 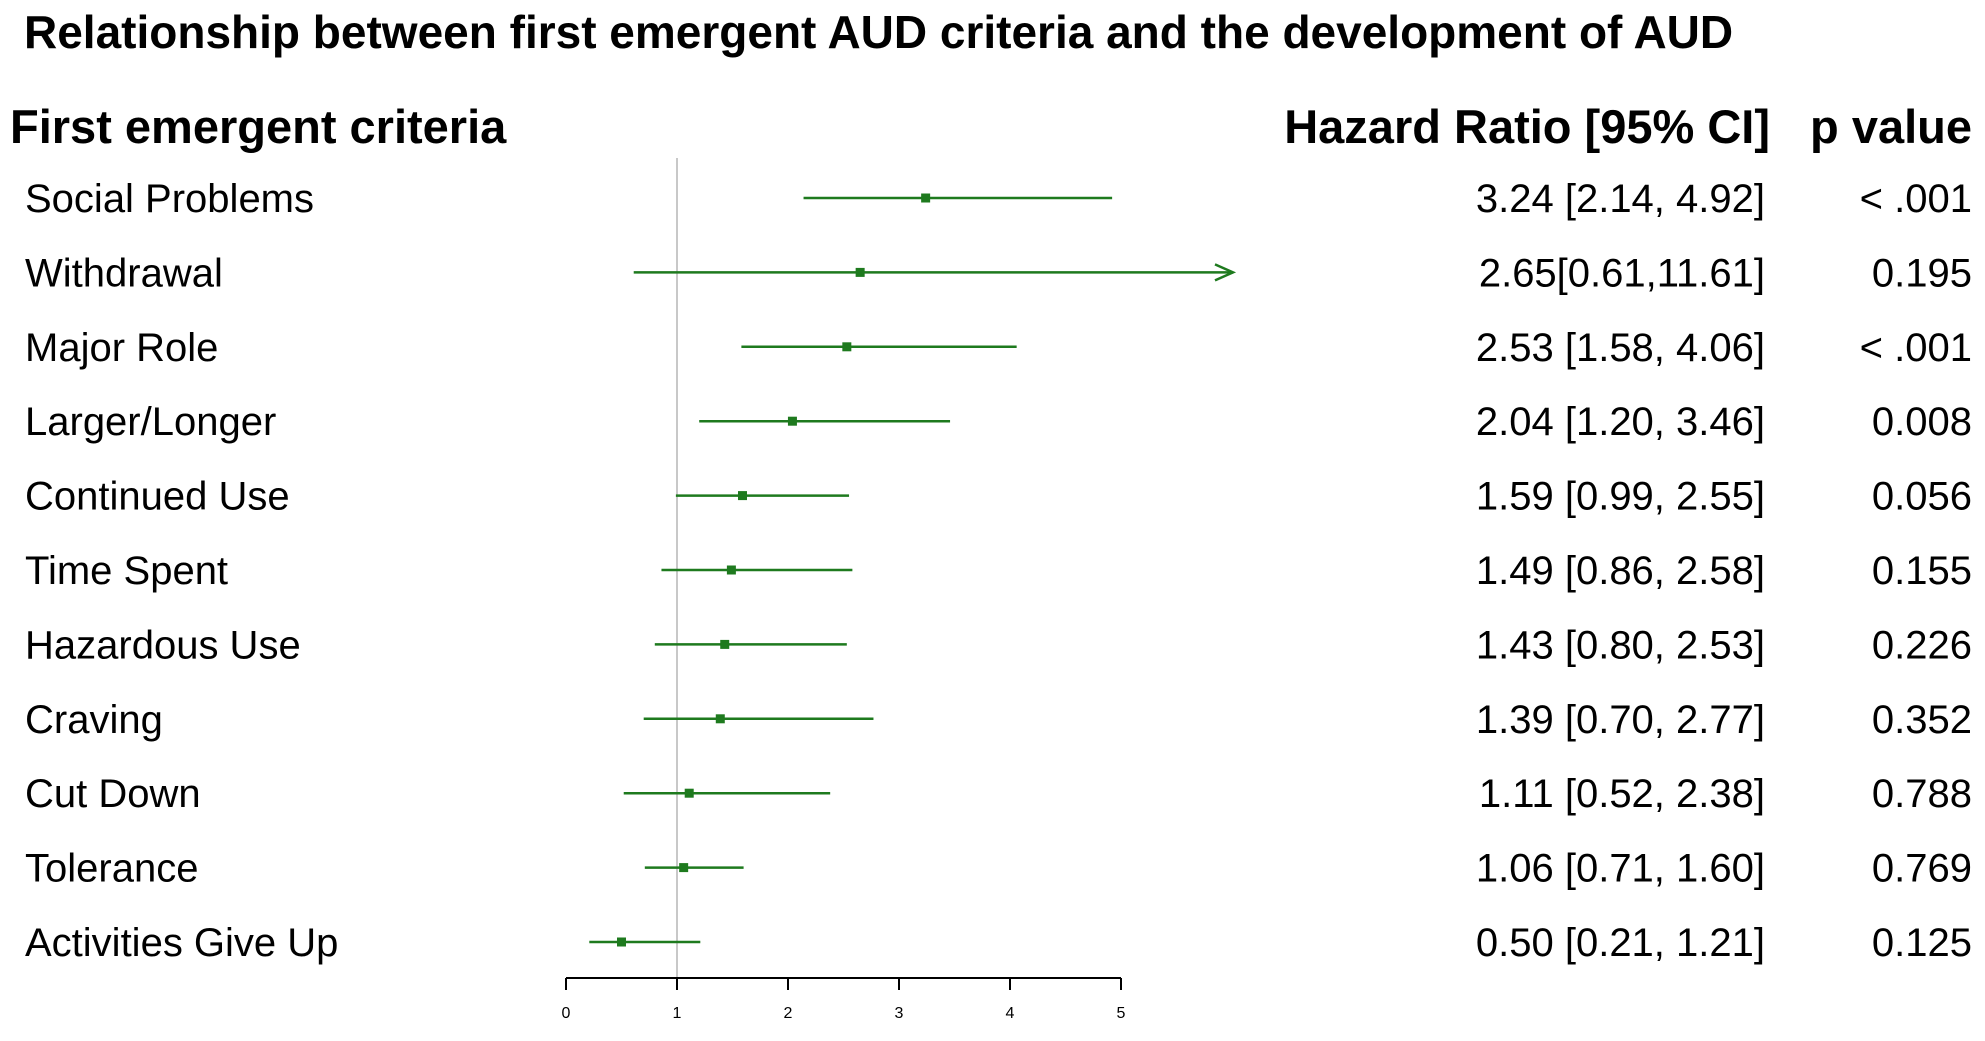 What do you see at coordinates (998, 869) in the screenshot?
I see `forest-row: Tolerance 1.06 [0.71, 1.60] 0.769` at bounding box center [998, 869].